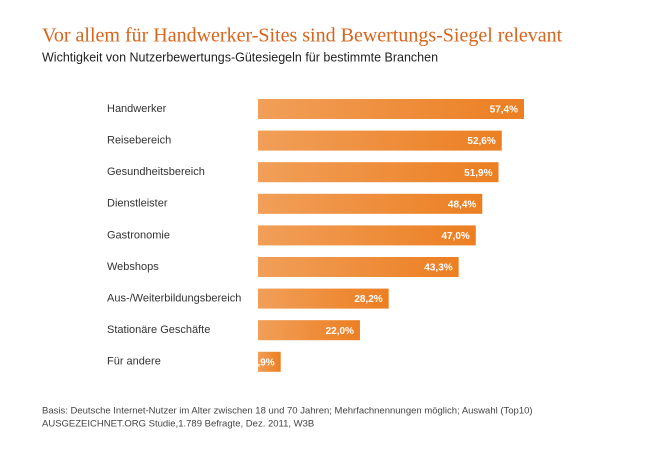 The height and width of the screenshot is (475, 671). Describe the element at coordinates (137, 109) in the screenshot. I see `category-label: Handwerker` at that location.